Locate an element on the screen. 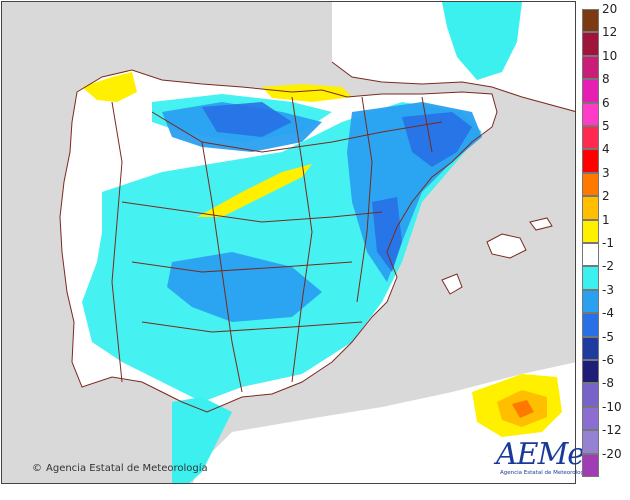 Image resolution: width=630 pixels, height=500 pixels. legend-label: -20 is located at coordinates (612, 453).